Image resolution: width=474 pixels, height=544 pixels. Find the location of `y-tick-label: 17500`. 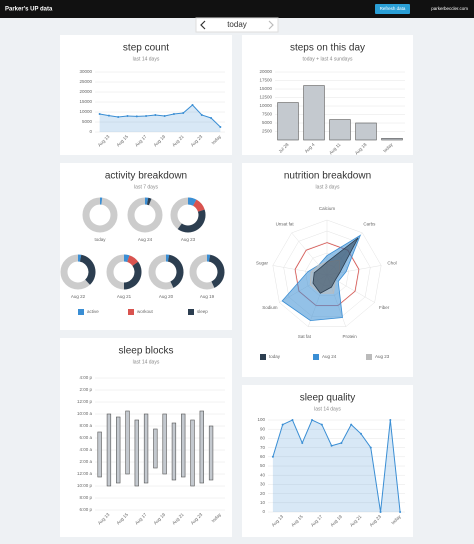

y-tick-label: 17500 is located at coordinates (265, 80).